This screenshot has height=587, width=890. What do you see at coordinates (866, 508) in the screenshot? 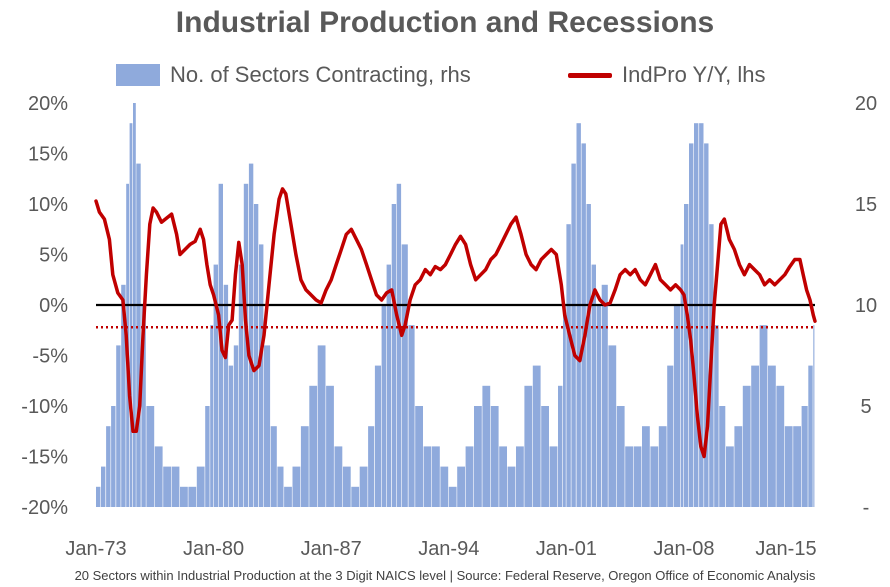
I see `right-axis-tick-label: -` at bounding box center [866, 508].